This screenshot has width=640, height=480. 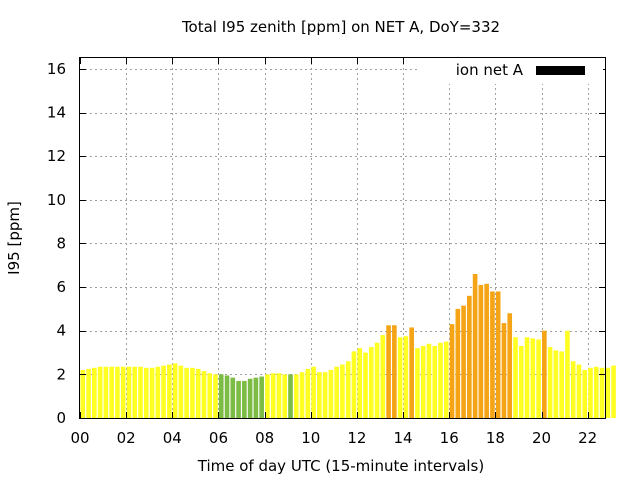 I want to click on x-axis-label: Time of day UTC (15-minute intervals), so click(x=340, y=466).